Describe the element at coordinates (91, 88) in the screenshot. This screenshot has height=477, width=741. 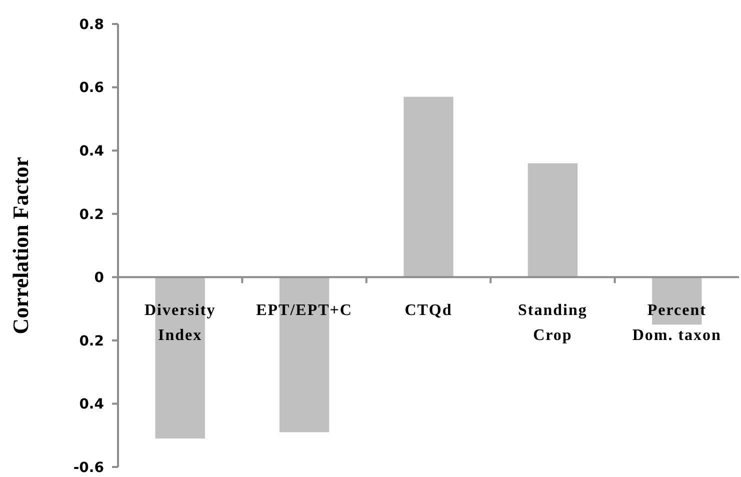
I see `y-tick-label: 0.6` at that location.